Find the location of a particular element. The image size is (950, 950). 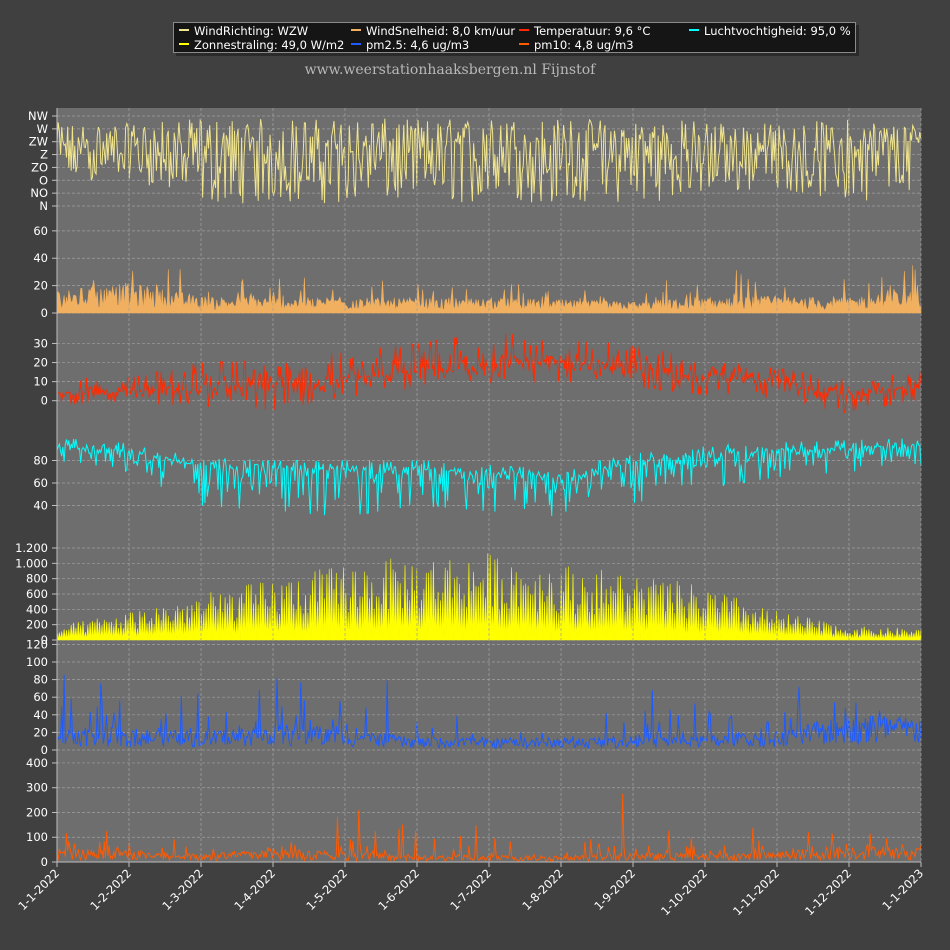

watermark: www.weerstationhaaksbergen.nl Fijnstof is located at coordinates (450, 70).